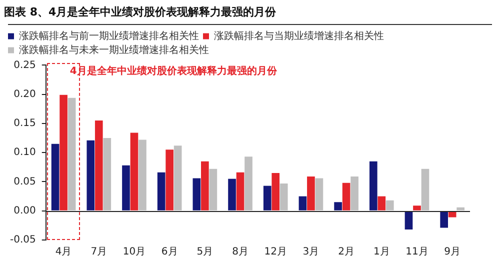 This screenshot has height=266, width=500. What do you see at coordinates (141, 11) in the screenshot?
I see `chart-title: 图表 8、4月是全年中业绩对股价表现解释力最强的月份` at bounding box center [141, 11].